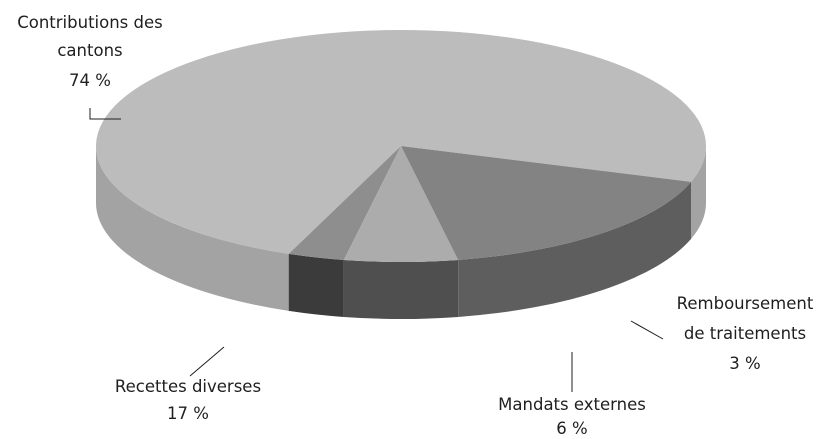 This screenshot has height=439, width=822. Describe the element at coordinates (571, 428) in the screenshot. I see `value-label-mandats: 6 %` at that location.